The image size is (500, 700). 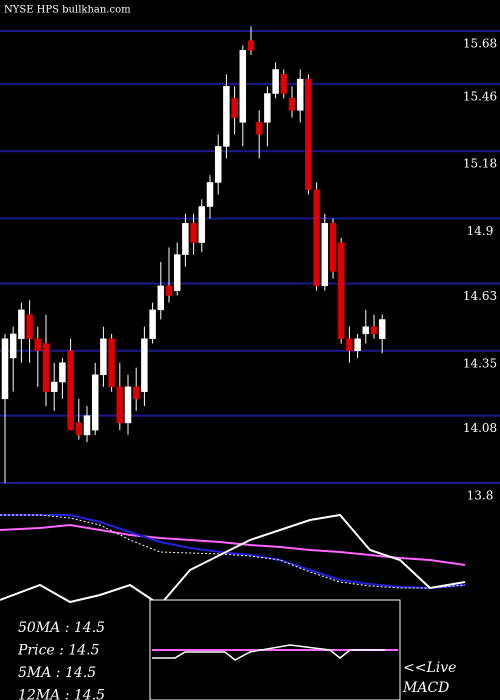 What do you see at coordinates (480, 428) in the screenshot?
I see `y-tick-label: 14.08` at bounding box center [480, 428].